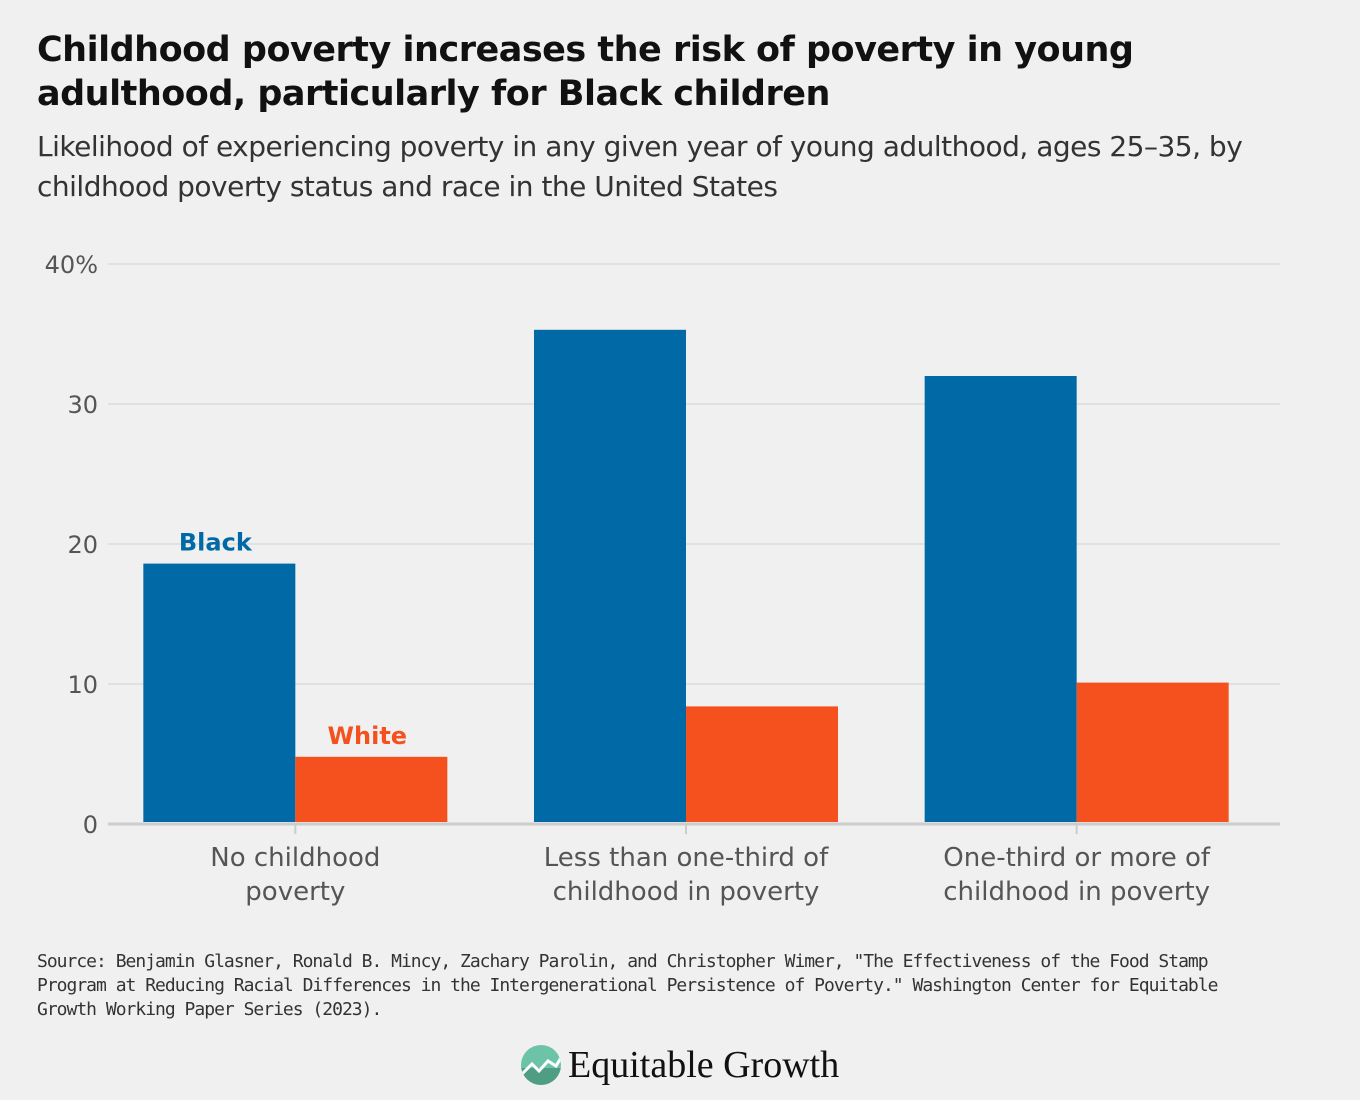 The width and height of the screenshot is (1360, 1100). What do you see at coordinates (295, 892) in the screenshot?
I see `x-tick-label: poverty` at bounding box center [295, 892].